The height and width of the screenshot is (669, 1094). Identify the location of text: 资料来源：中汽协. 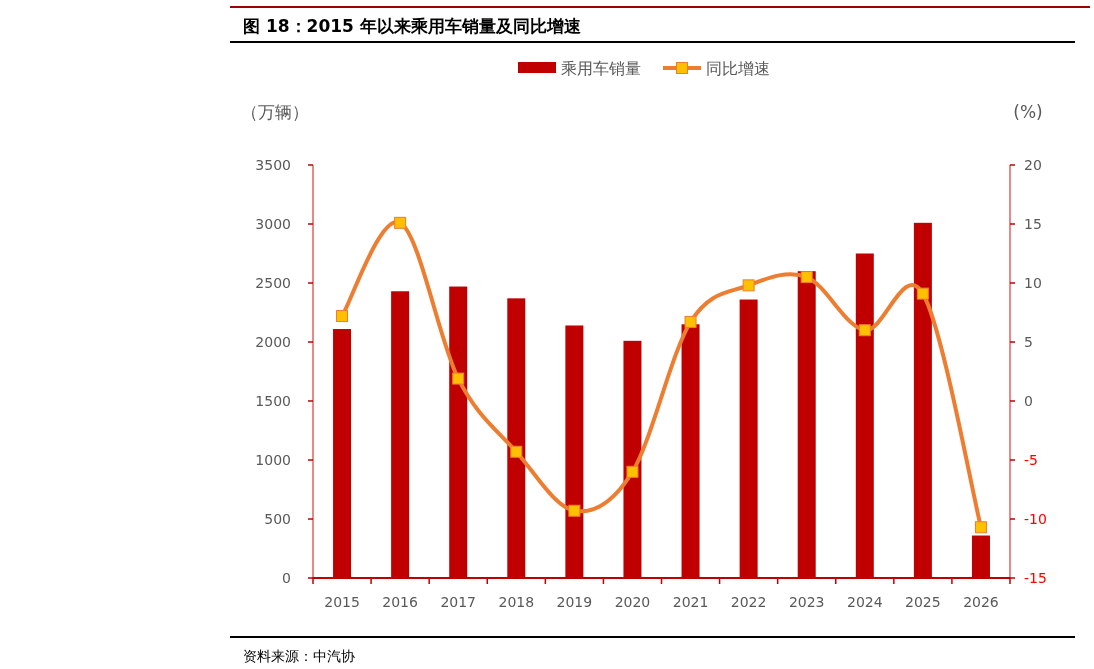
(299, 656).